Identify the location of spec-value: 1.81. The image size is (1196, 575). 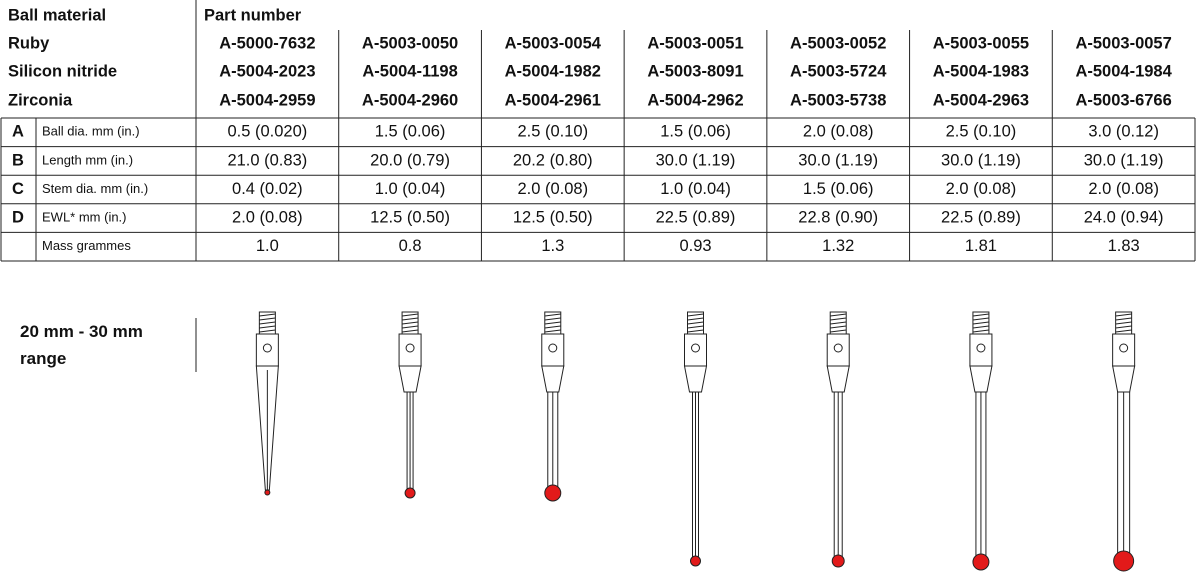
(981, 246).